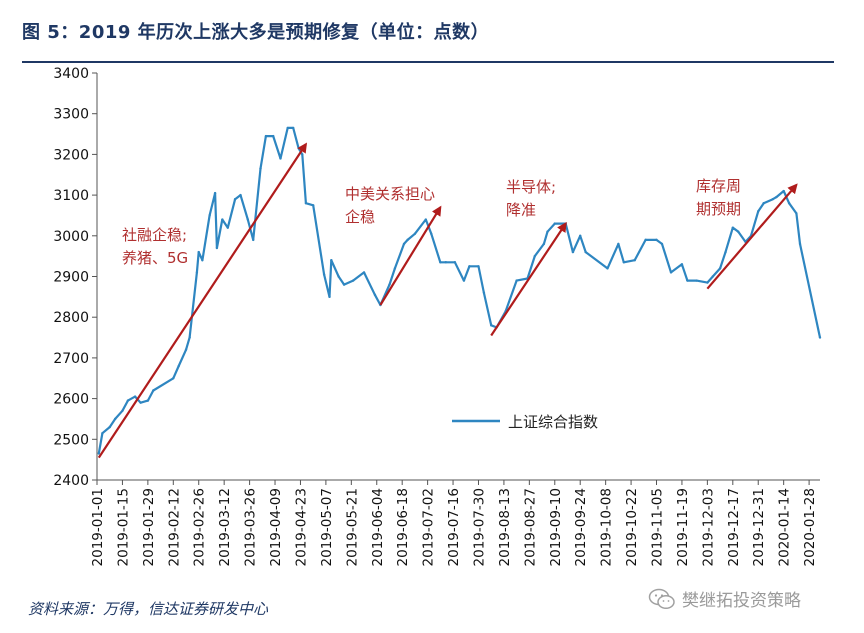 The width and height of the screenshot is (864, 633). I want to click on y-tick-label: 2400, so click(71, 481).